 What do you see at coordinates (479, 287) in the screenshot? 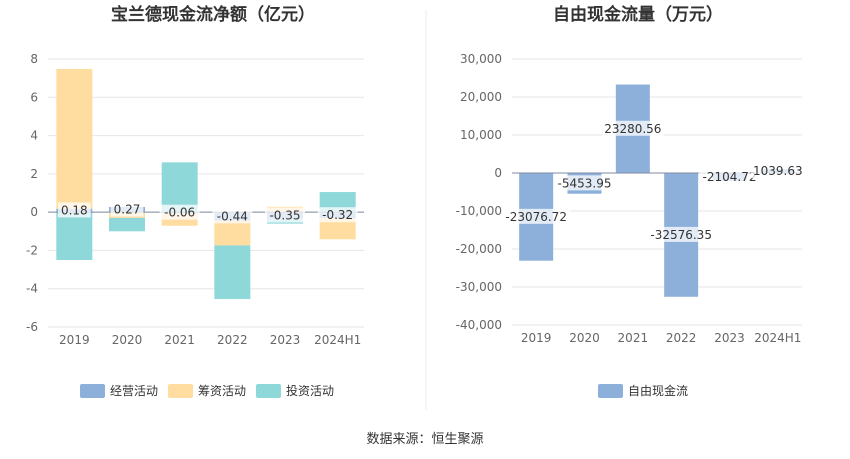
I see `y-tick-label: -30,000` at bounding box center [479, 287].